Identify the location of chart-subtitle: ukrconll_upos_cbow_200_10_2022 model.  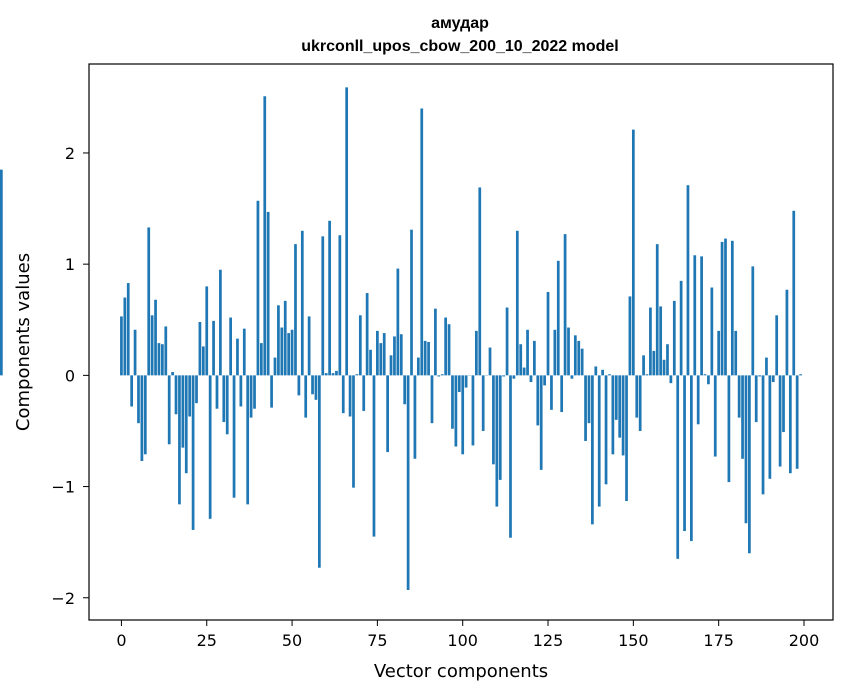
(459, 46).